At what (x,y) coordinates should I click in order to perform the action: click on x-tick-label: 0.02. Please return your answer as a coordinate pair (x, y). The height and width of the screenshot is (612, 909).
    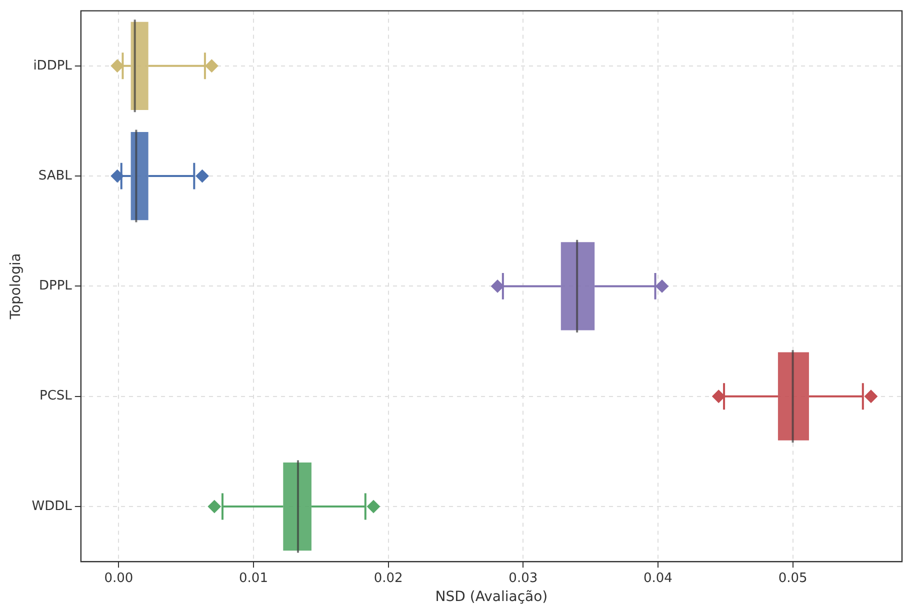
    Looking at the image, I should click on (388, 578).